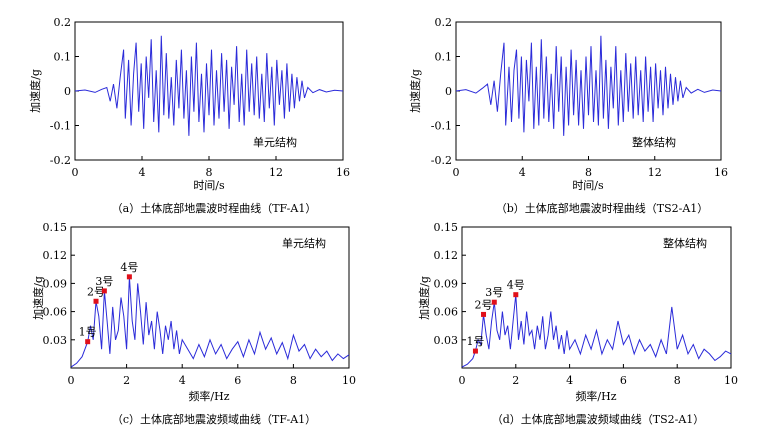 The width and height of the screenshot is (764, 433). Describe the element at coordinates (602, 208) in the screenshot. I see `panel-caption: （b）土体底部地震波时程曲线（TS2-A1）` at that location.